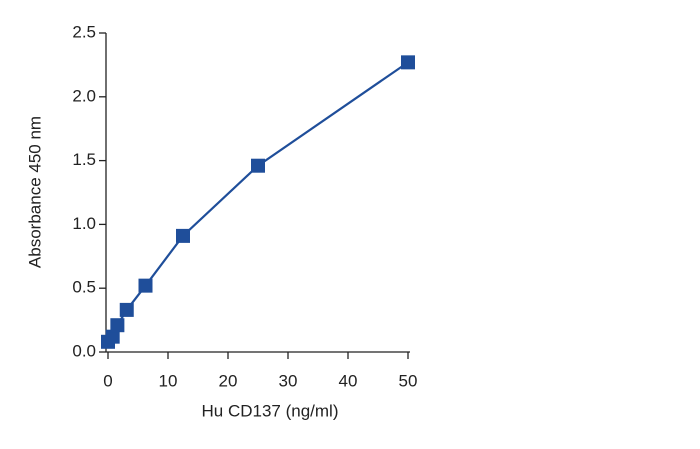 The image size is (700, 449). Describe the element at coordinates (84, 95) in the screenshot. I see `y-tick-label: 2.0` at that location.